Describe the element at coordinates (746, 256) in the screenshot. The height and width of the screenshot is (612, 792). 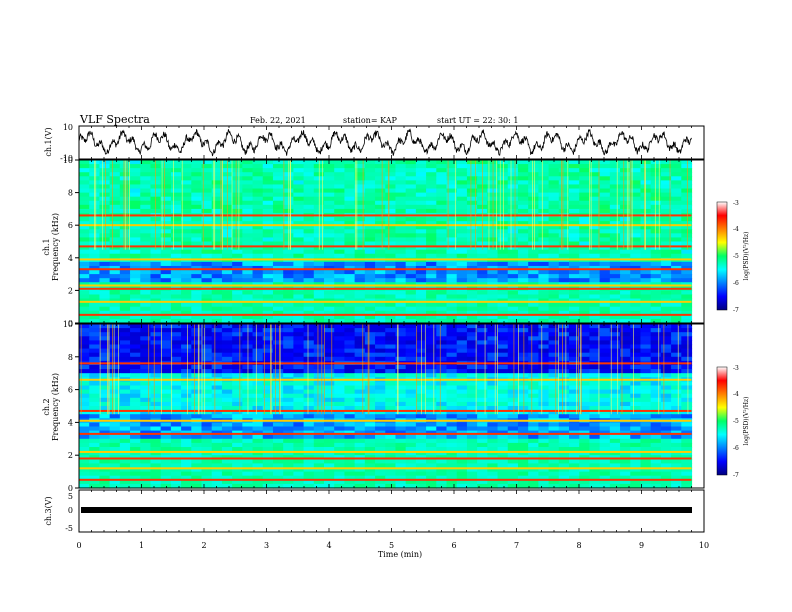
I see `cb1-label: log(PSD)(V²/Hz)` at that location.